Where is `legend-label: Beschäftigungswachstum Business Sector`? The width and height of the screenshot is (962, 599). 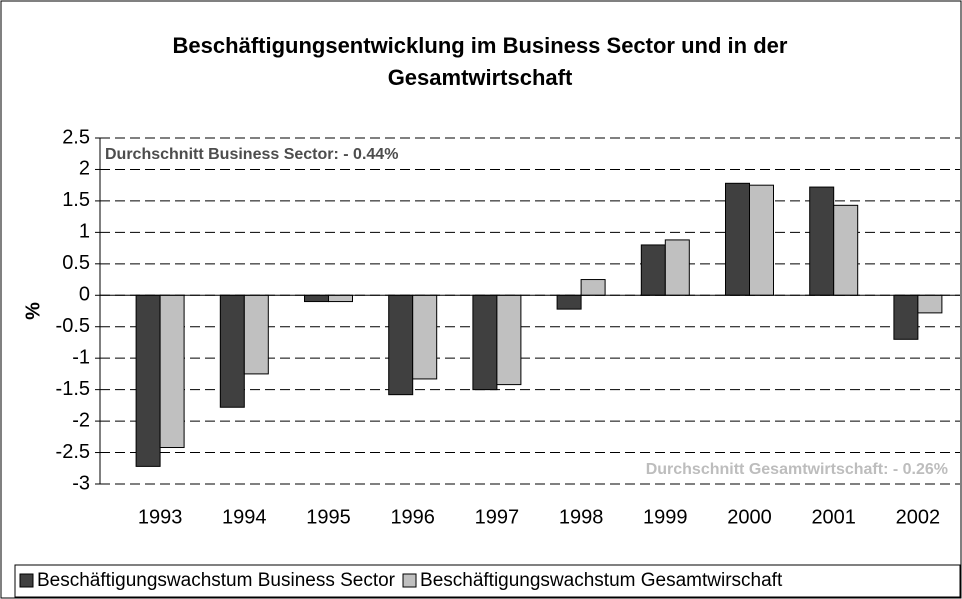 legend-label: Beschäftigungswachstum Business Sector is located at coordinates (216, 580).